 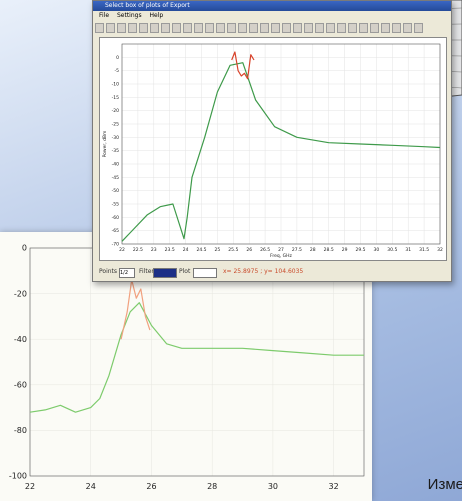 What do you see at coordinates (205, 273) in the screenshot?
I see `plot-field` at bounding box center [205, 273].